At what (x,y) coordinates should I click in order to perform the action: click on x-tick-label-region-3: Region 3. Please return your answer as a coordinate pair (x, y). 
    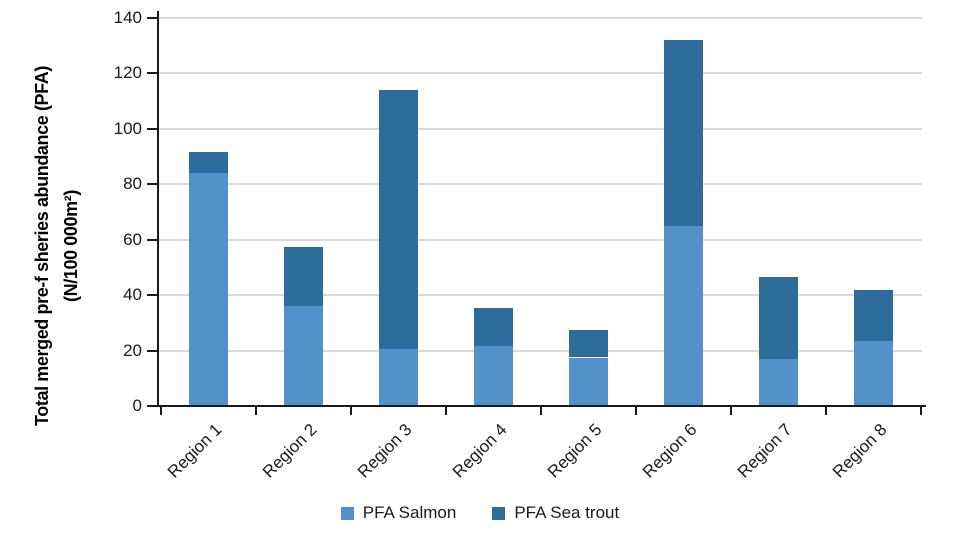
    Looking at the image, I should click on (385, 451).